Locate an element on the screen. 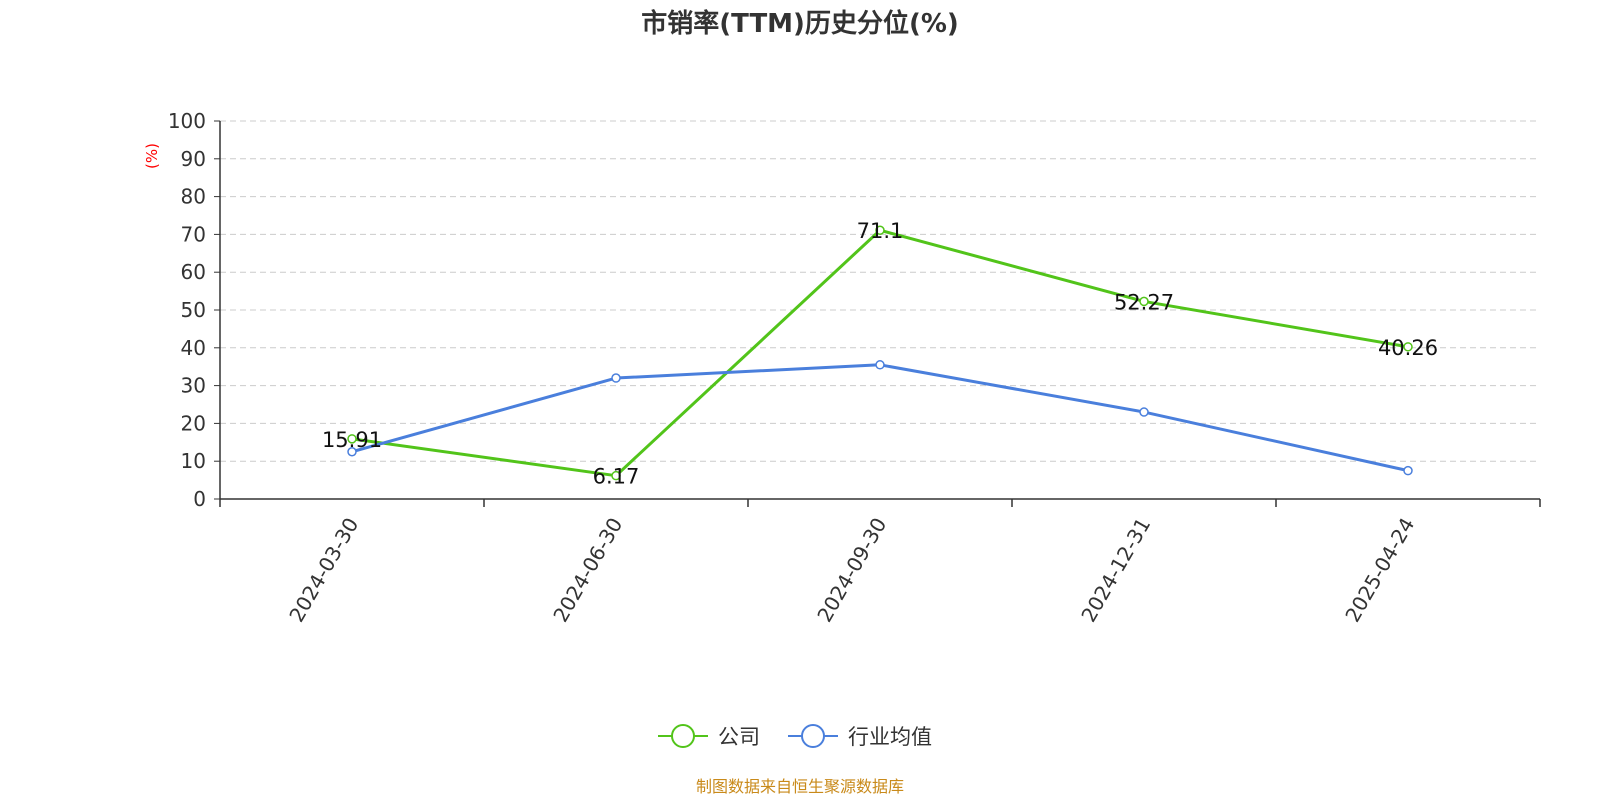 This screenshot has height=800, width=1600. y-tick-label: 90 is located at coordinates (193, 159).